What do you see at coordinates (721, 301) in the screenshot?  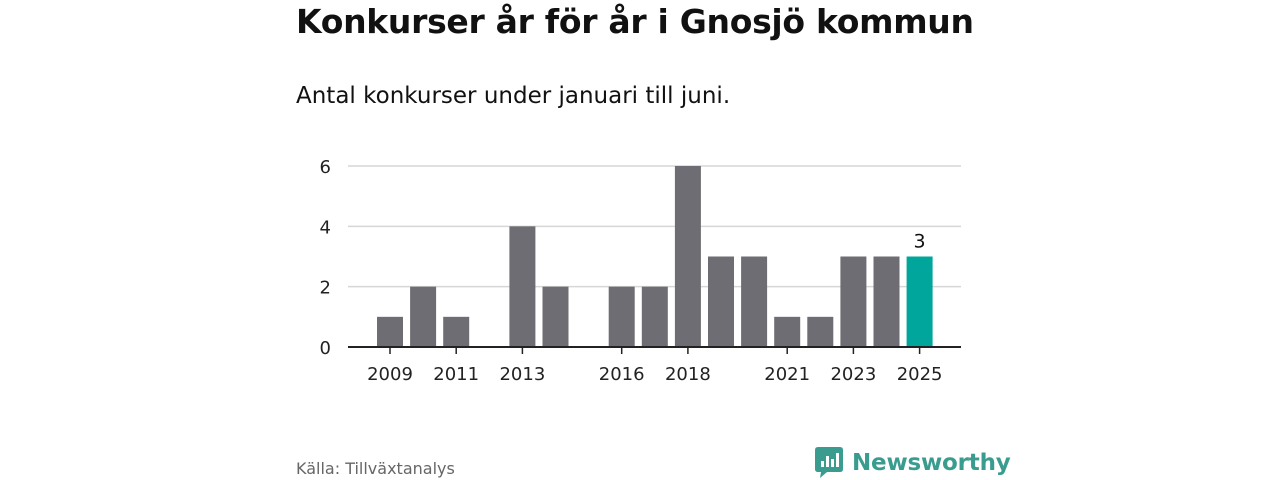 I see `bar-2019` at bounding box center [721, 301].